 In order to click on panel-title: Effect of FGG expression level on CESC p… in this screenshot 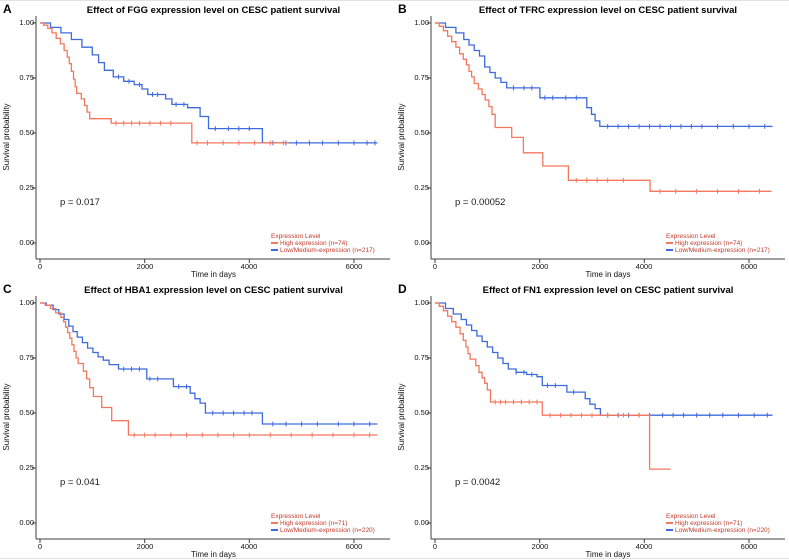, I will do `click(213, 10)`.